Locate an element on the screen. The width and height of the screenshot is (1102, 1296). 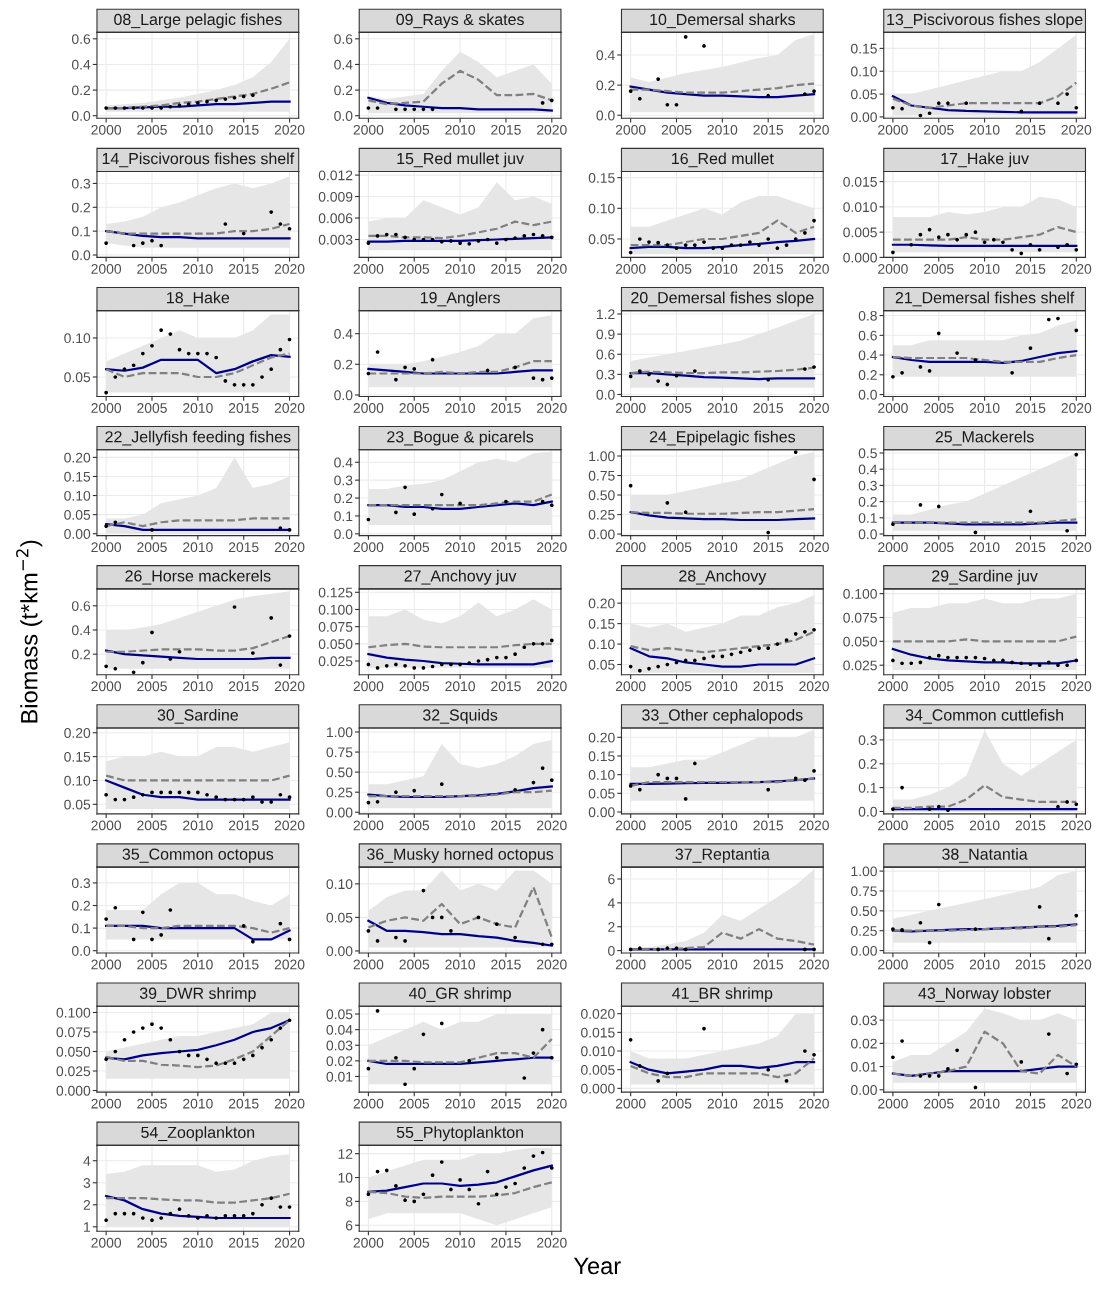
chart-title: 34_Common cuttlefish is located at coordinates (984, 716).